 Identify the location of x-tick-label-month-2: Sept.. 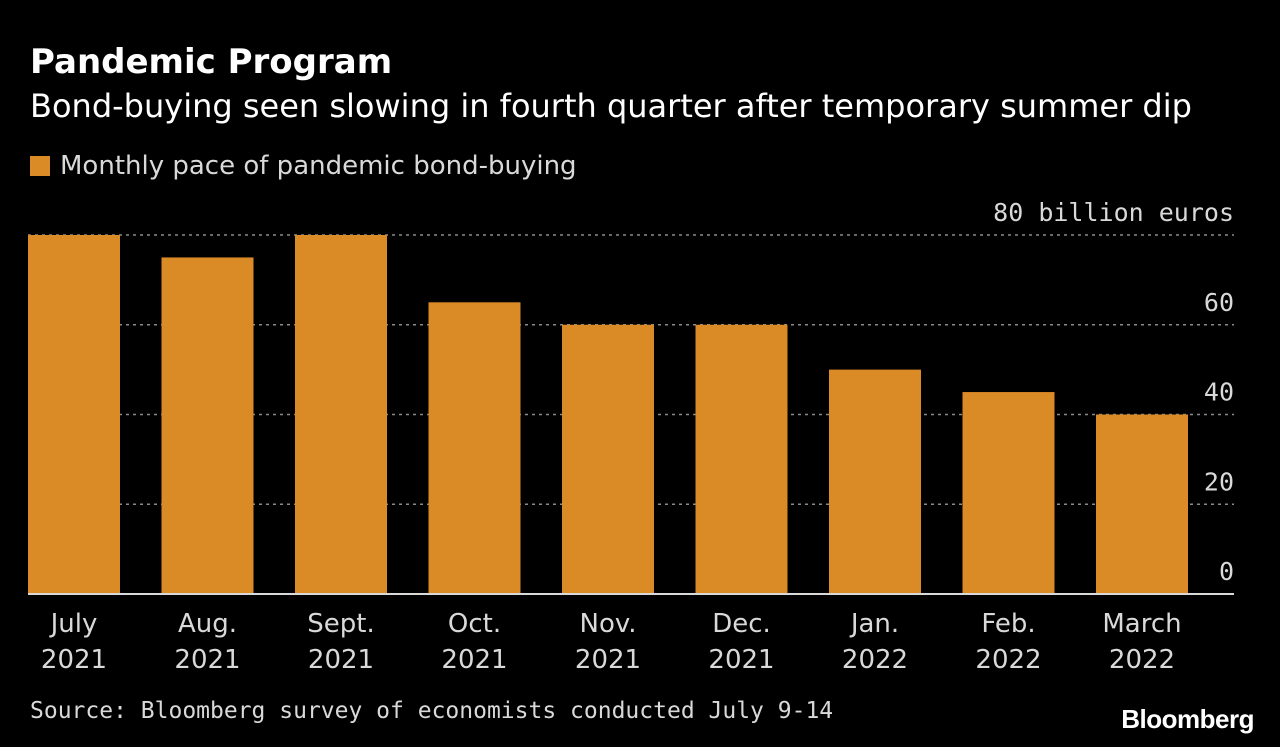
(340, 624).